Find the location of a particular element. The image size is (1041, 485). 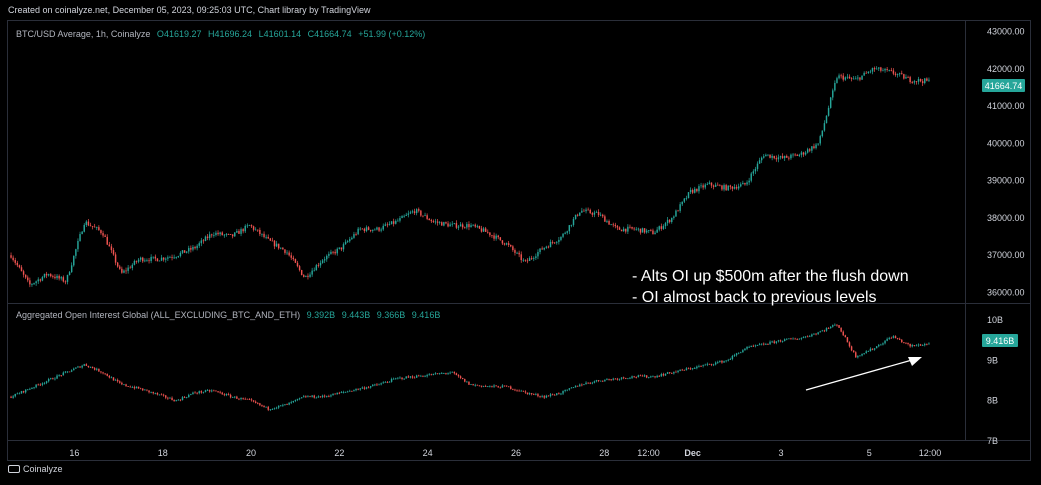

brand-logo: Coinalyze is located at coordinates (35, 469).